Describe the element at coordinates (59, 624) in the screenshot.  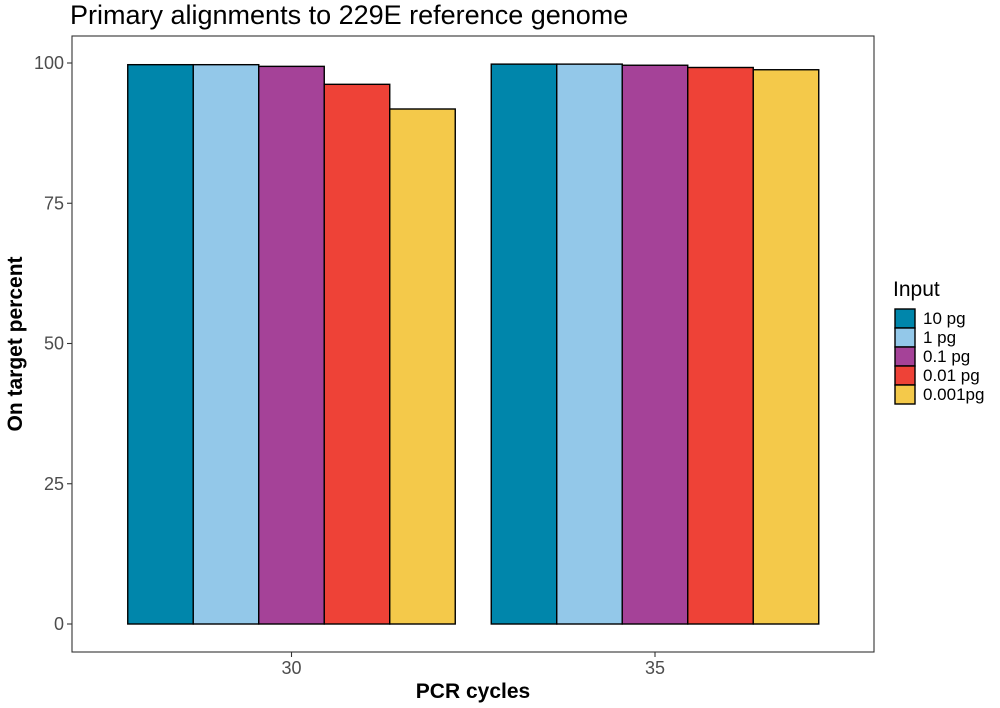
I see `y-tick-label: 0` at that location.